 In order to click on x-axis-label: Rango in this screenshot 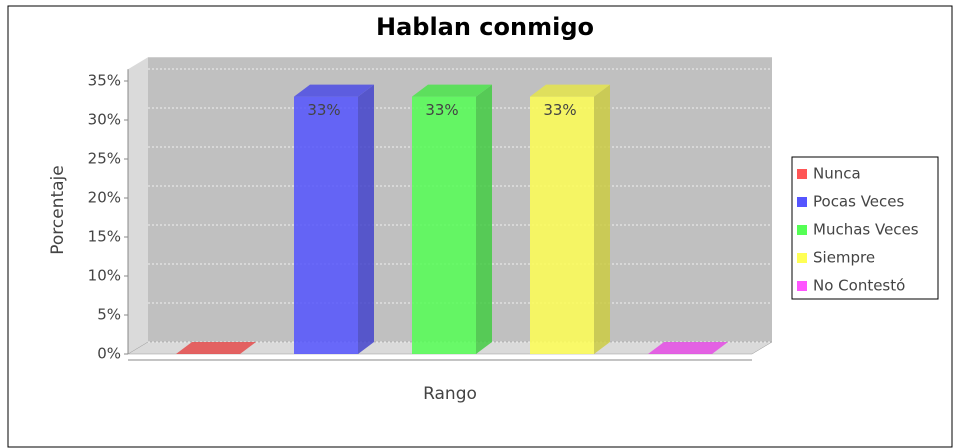, I will do `click(450, 394)`.